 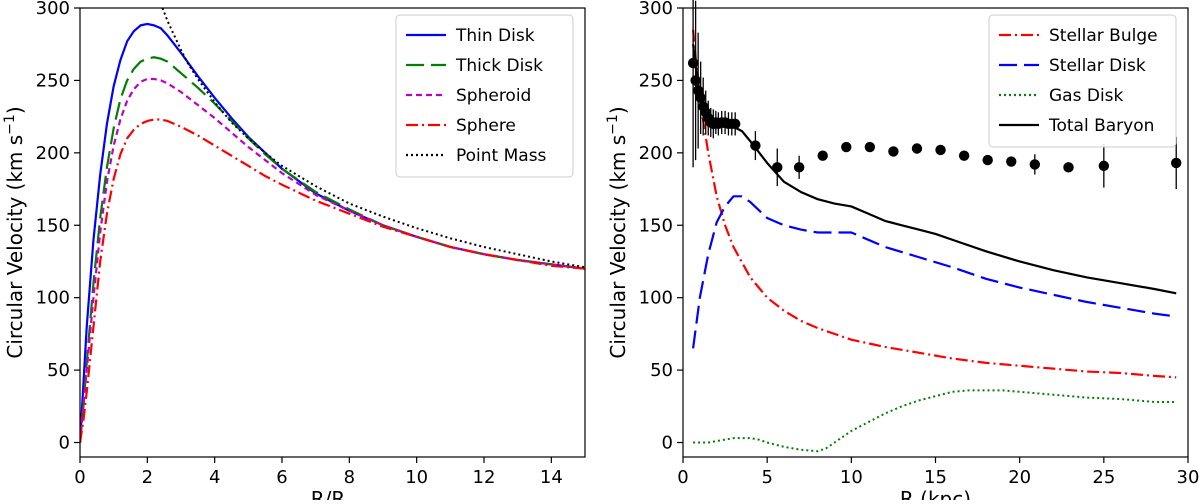 I want to click on legend-label-spheroid: Spheroid, so click(x=493, y=96).